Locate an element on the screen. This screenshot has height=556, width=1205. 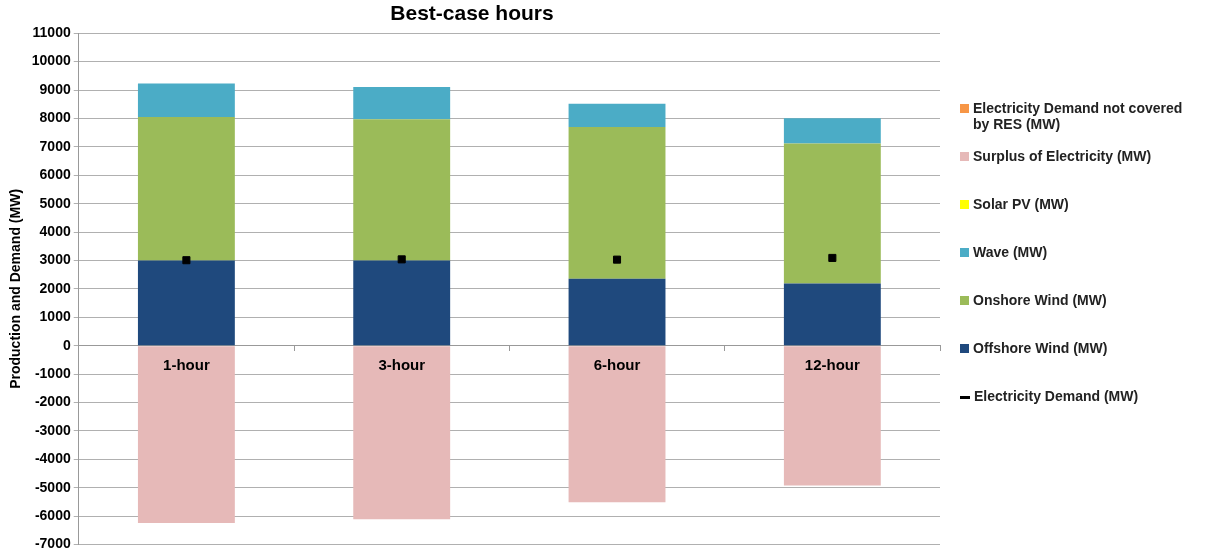
y-tick-label: 11000 is located at coordinates (51, 32).